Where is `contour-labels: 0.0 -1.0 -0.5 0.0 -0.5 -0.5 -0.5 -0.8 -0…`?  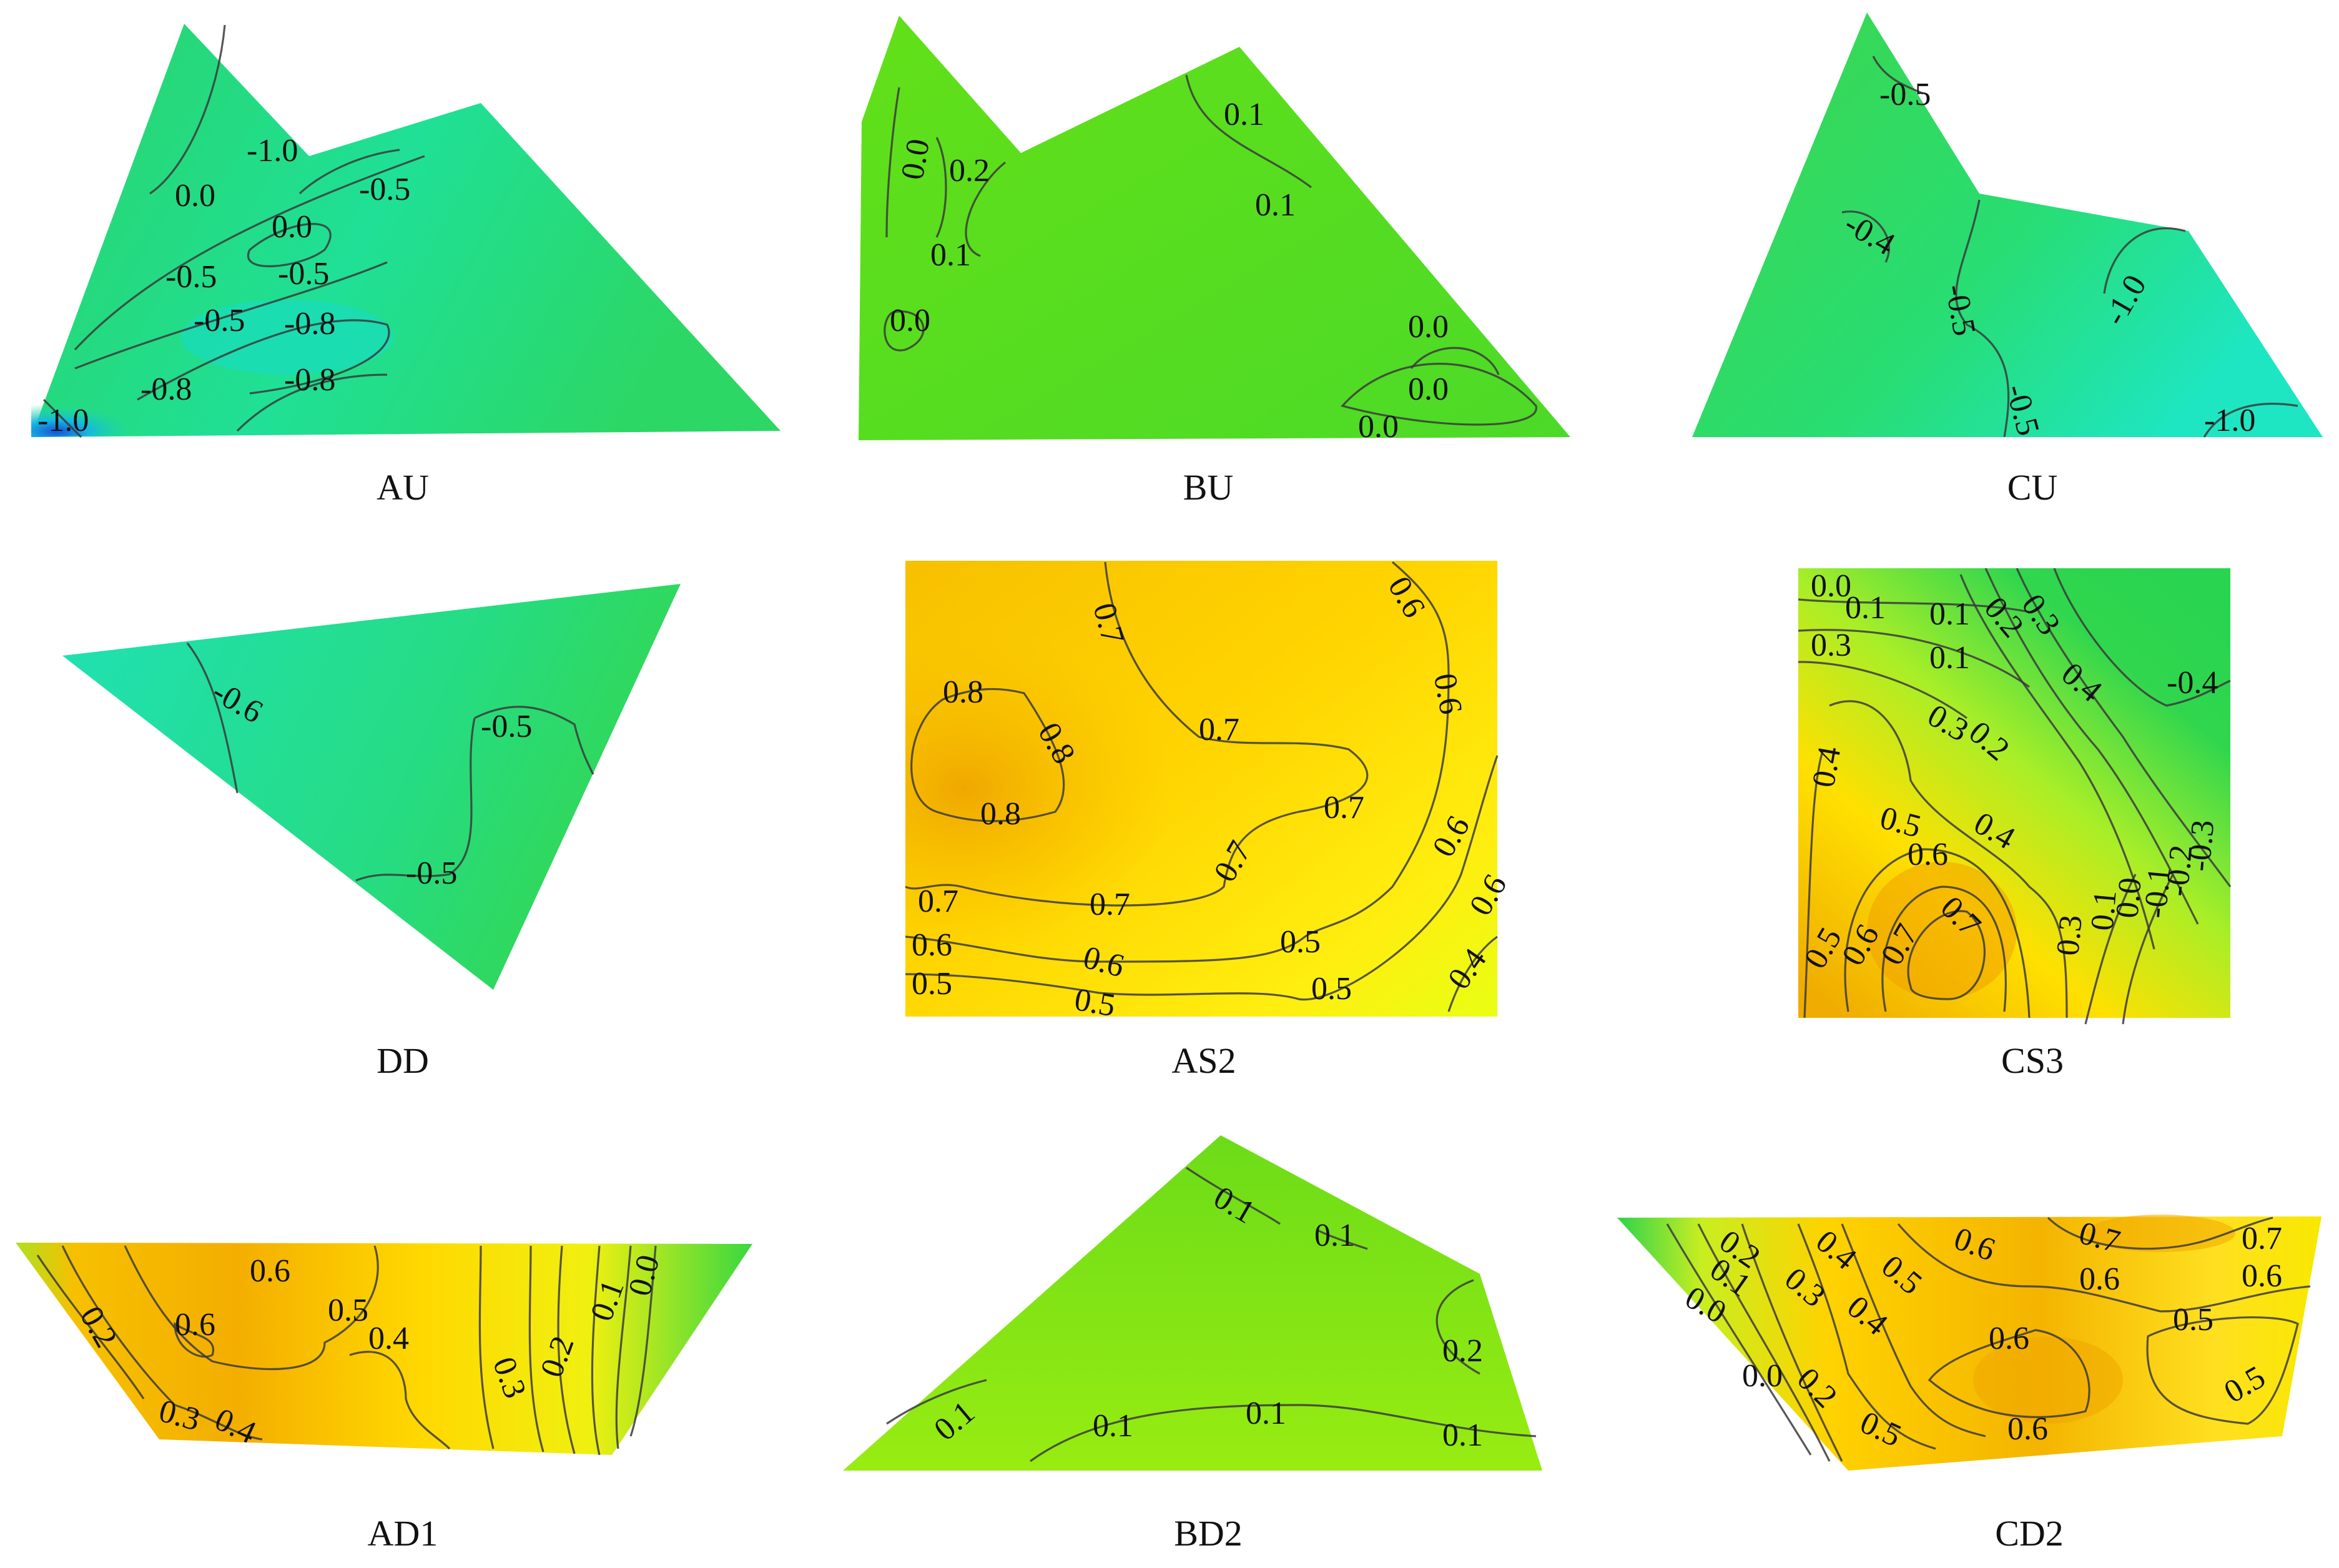 contour-labels: 0.0 -1.0 -0.5 0.0 -0.5 -0.5 -0.5 -0.8 -0… is located at coordinates (223, 286).